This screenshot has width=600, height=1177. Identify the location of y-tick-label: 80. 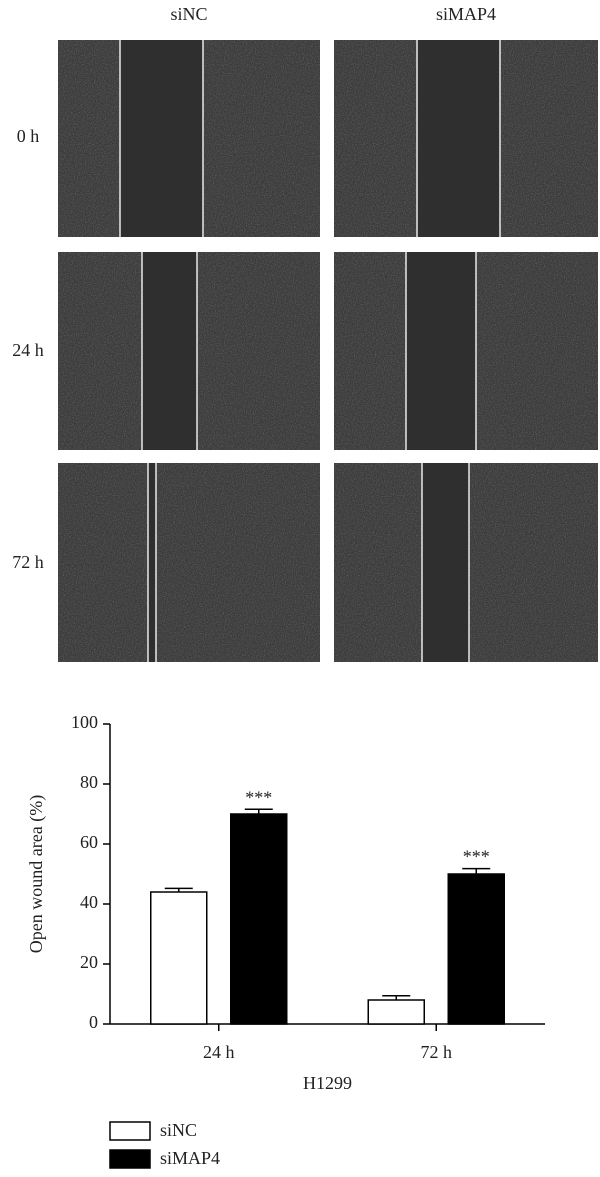
(89, 782).